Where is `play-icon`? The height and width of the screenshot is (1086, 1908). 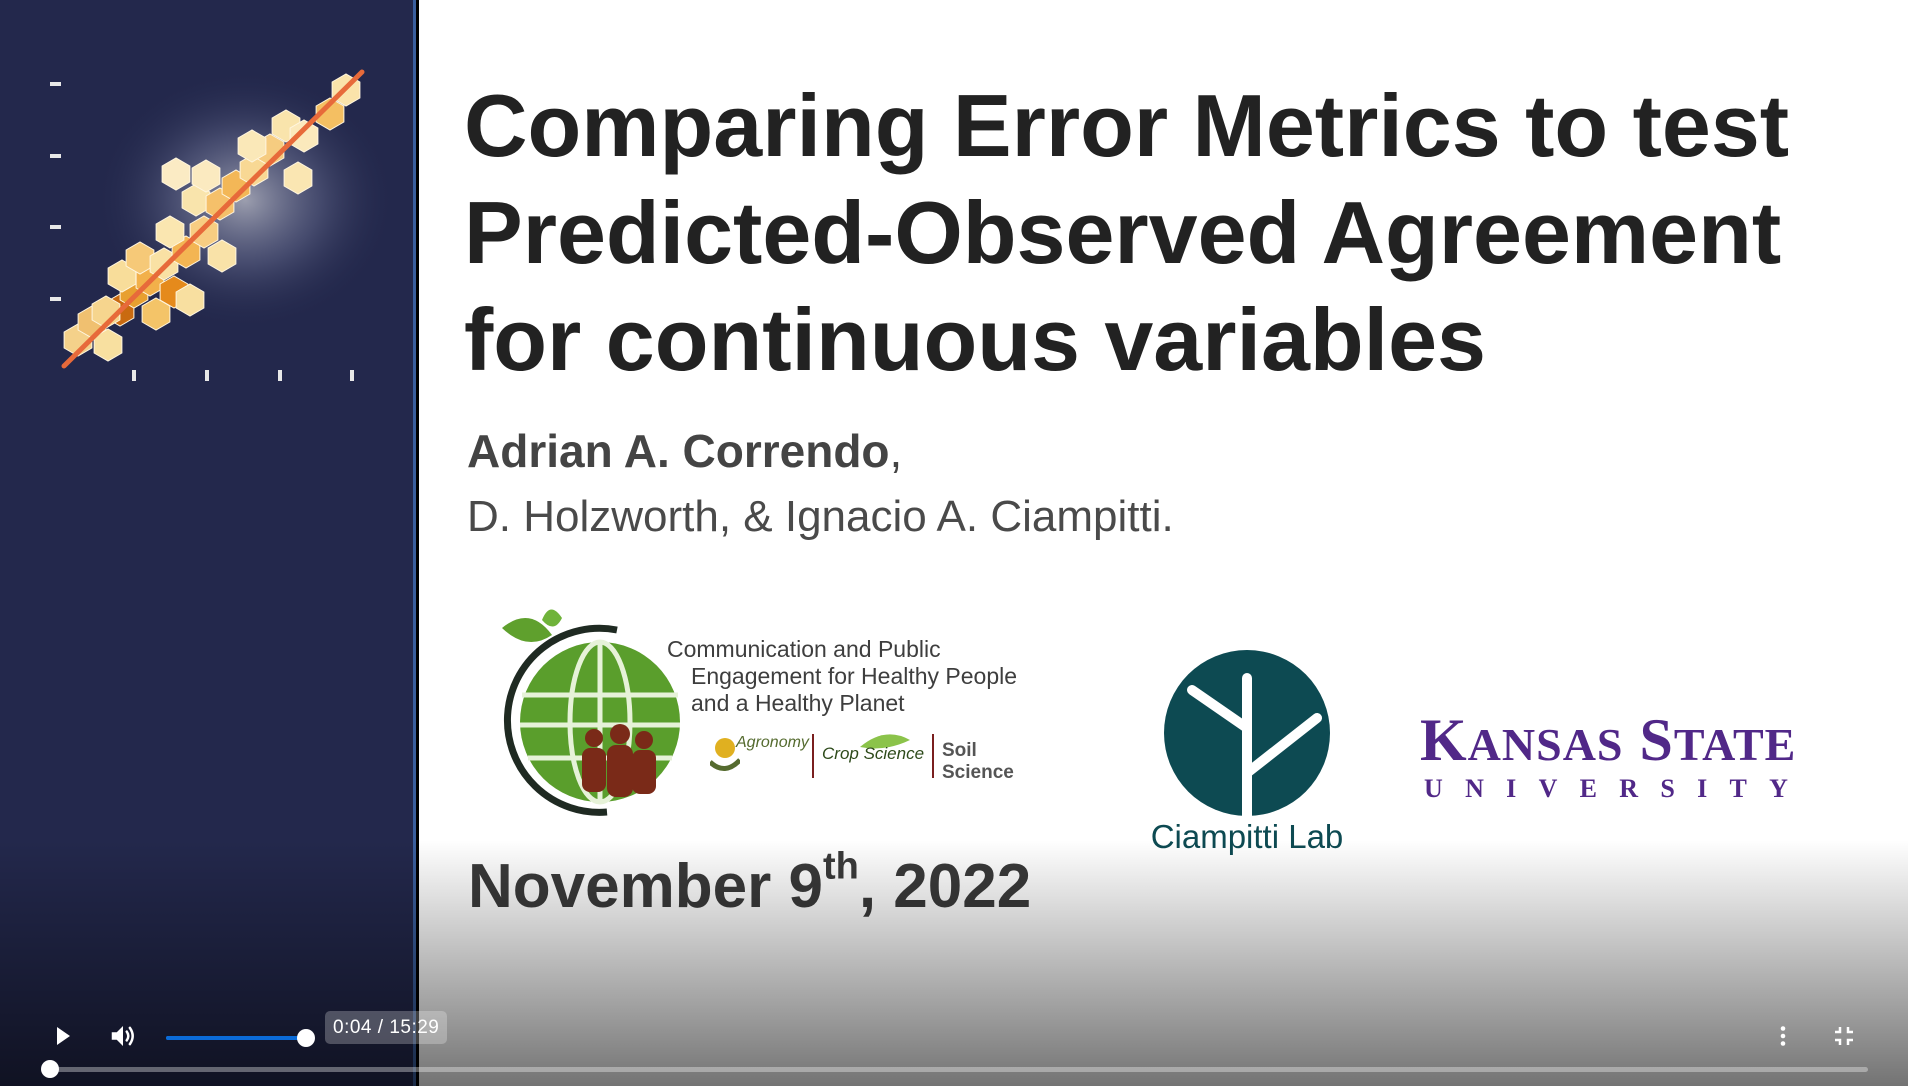
play-icon is located at coordinates (63, 1036).